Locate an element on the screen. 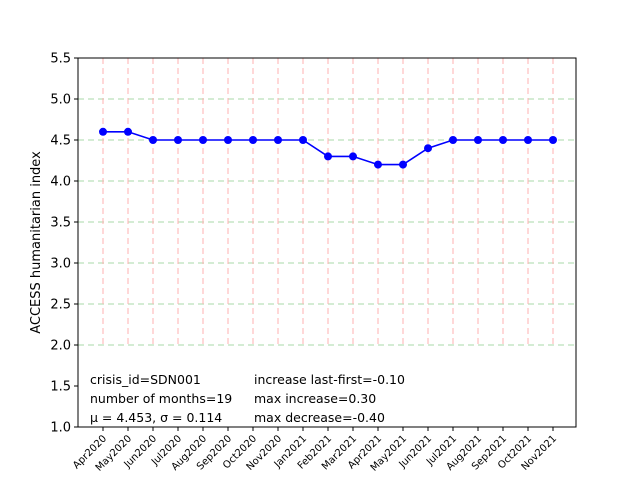 The width and height of the screenshot is (640, 480). y-axis-label: ACCESS humanitarian index is located at coordinates (36, 242).